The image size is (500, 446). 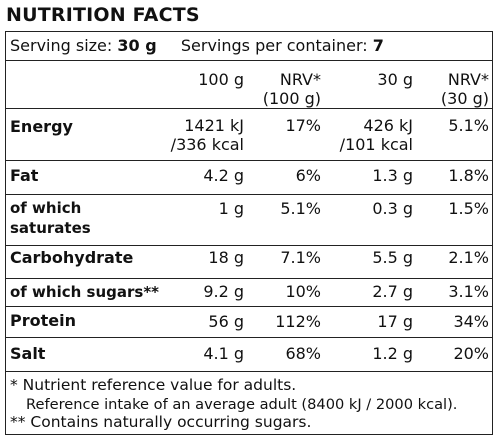 I want to click on row-label-sugars: of which sugars**, so click(x=85, y=292).